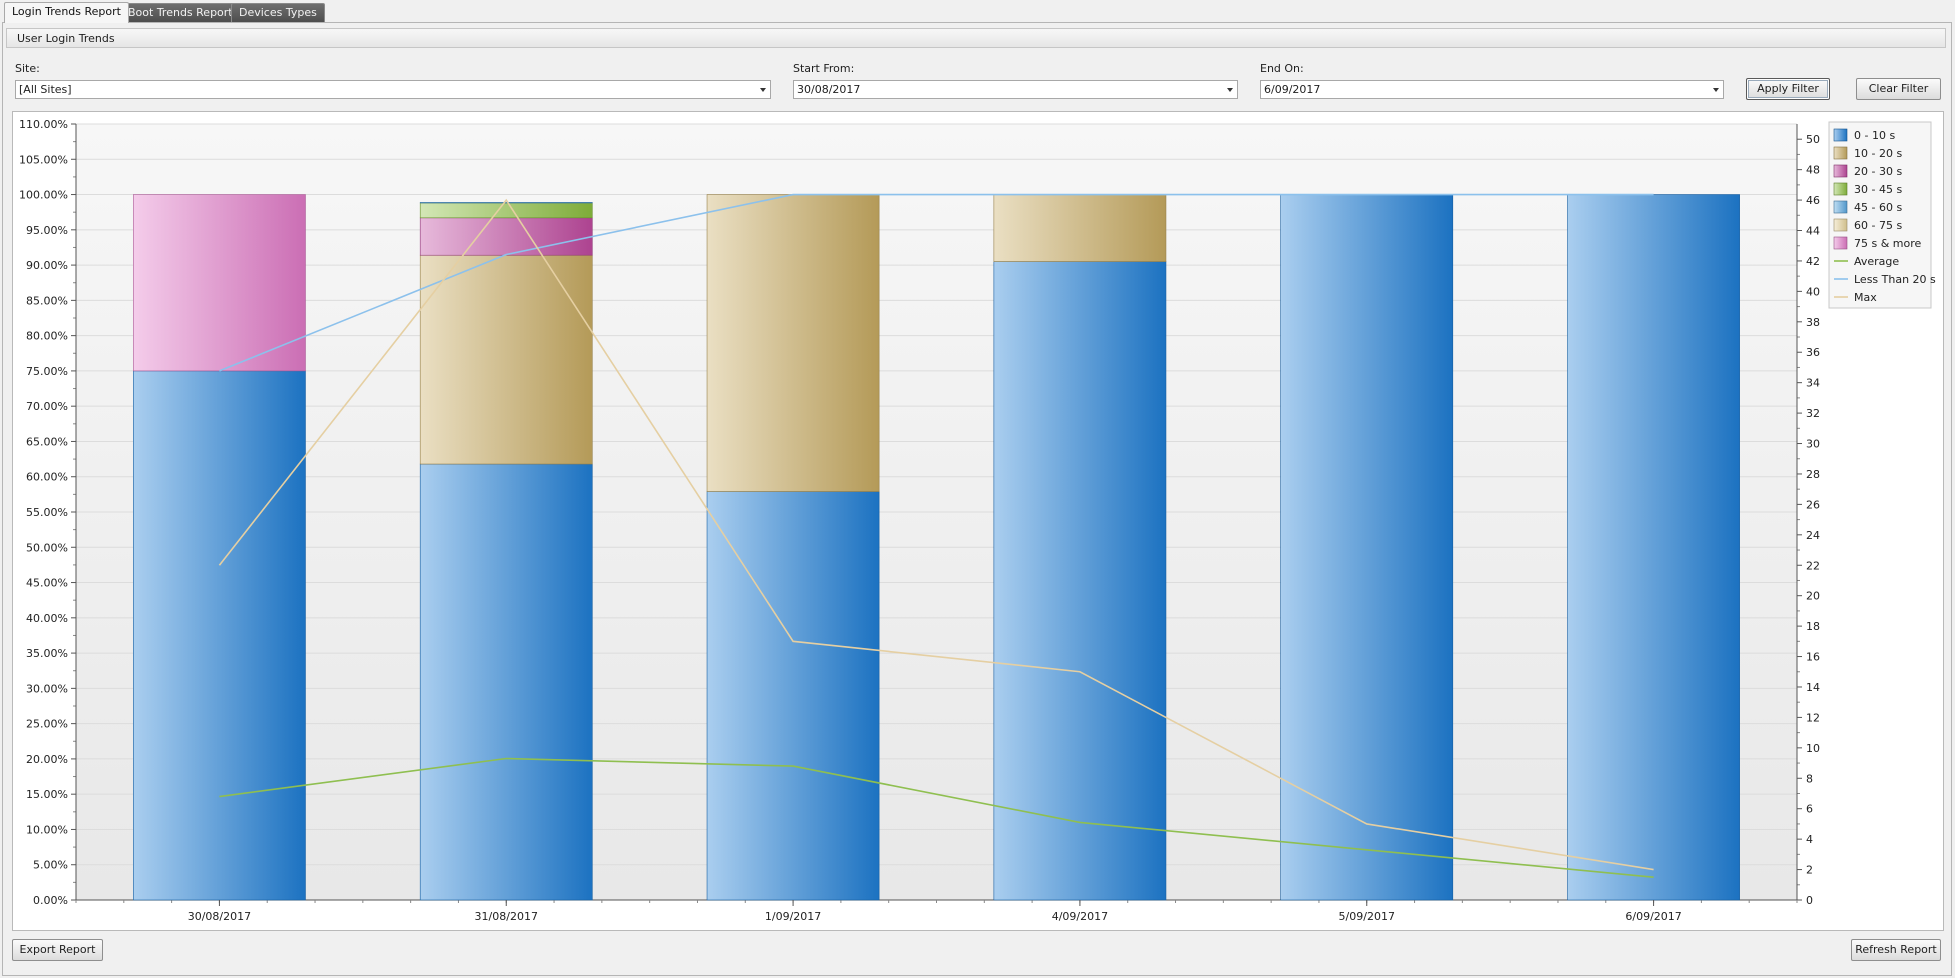 The width and height of the screenshot is (1955, 978). I want to click on end-date-picker: 6/09/2017, so click(1492, 89).